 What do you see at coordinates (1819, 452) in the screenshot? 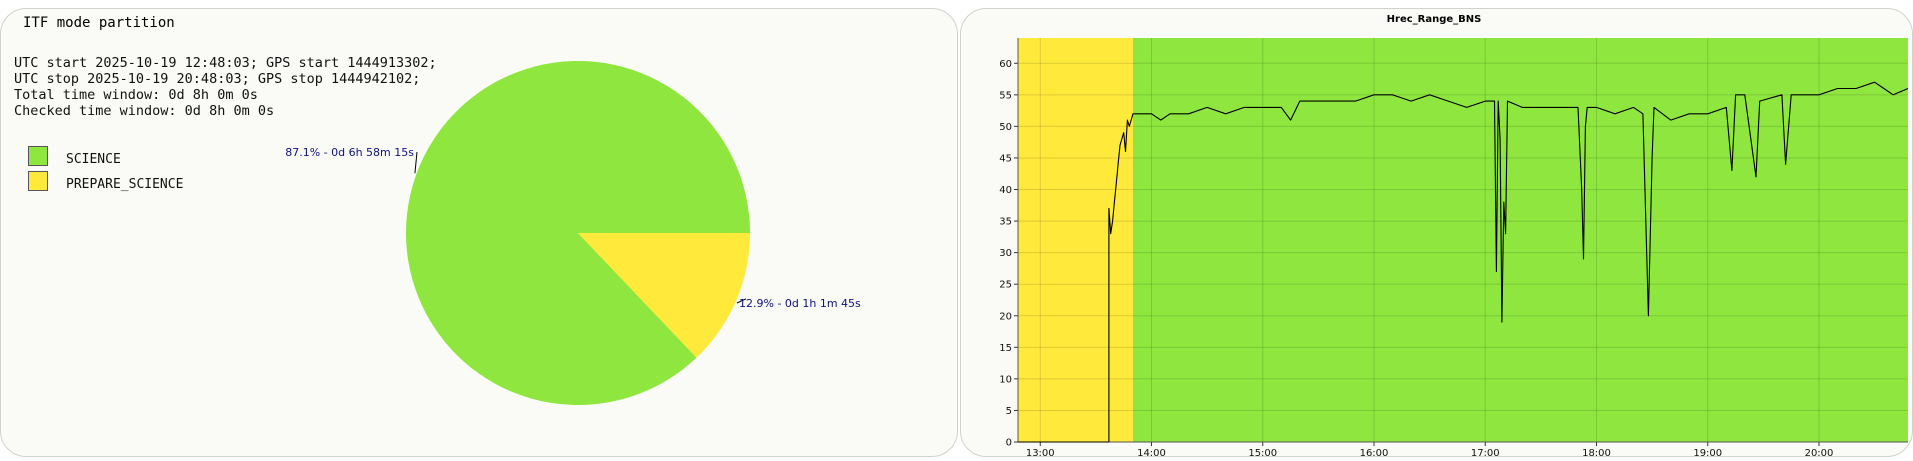
I see `x-tick-label: 20:00` at bounding box center [1819, 452].